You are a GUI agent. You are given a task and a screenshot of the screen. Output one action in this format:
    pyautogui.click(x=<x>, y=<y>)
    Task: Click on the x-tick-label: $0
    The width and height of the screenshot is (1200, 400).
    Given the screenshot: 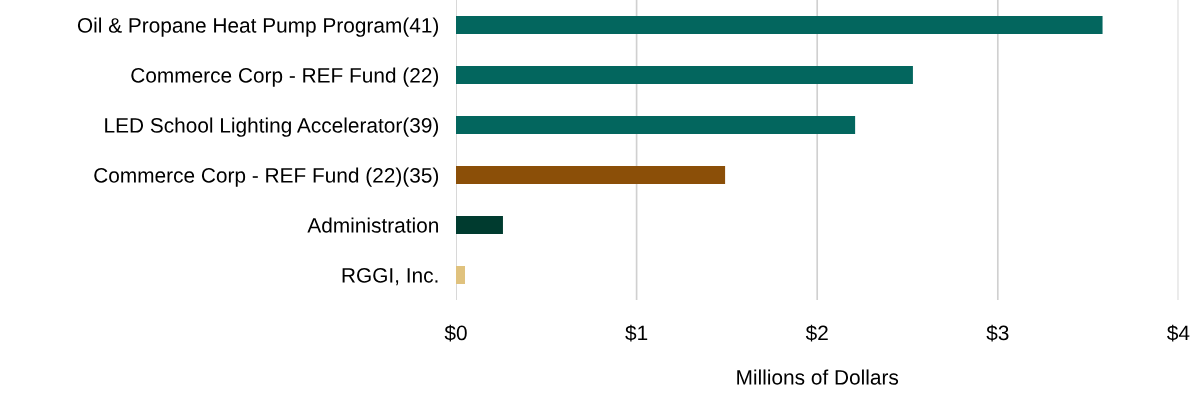 What is the action you would take?
    pyautogui.click(x=455, y=333)
    